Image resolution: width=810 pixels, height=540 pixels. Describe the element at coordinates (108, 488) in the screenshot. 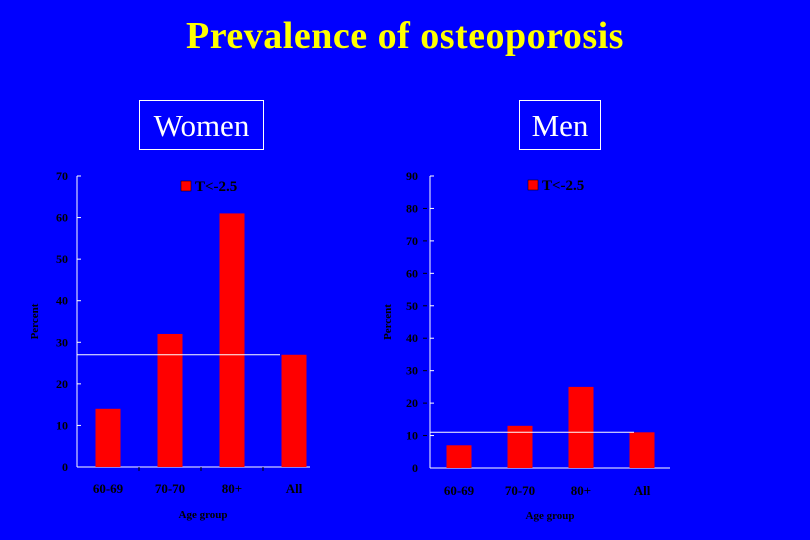

I see `women-x-tick-label: 60-69` at that location.